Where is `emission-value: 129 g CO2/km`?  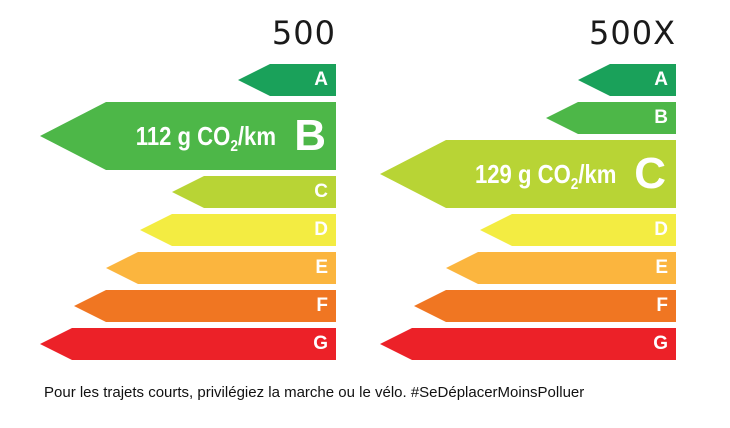 emission-value: 129 g CO2/km is located at coordinates (545, 174).